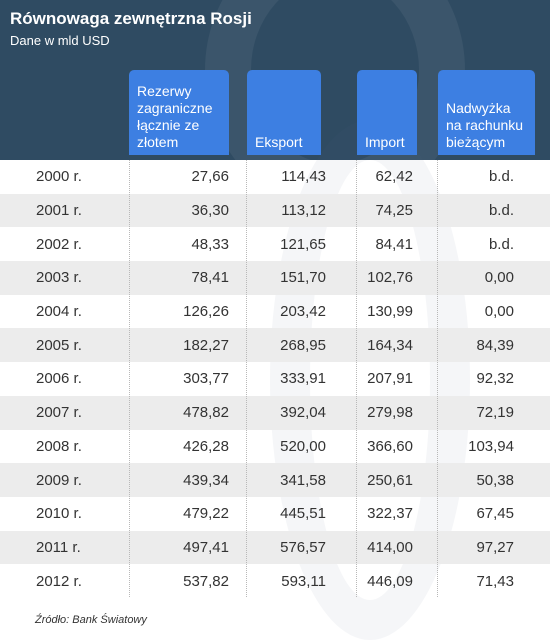 This screenshot has width=550, height=644. What do you see at coordinates (275, 547) in the screenshot?
I see `table-row: 2011 r. 497,41 576,57 414,00 97,27` at bounding box center [275, 547].